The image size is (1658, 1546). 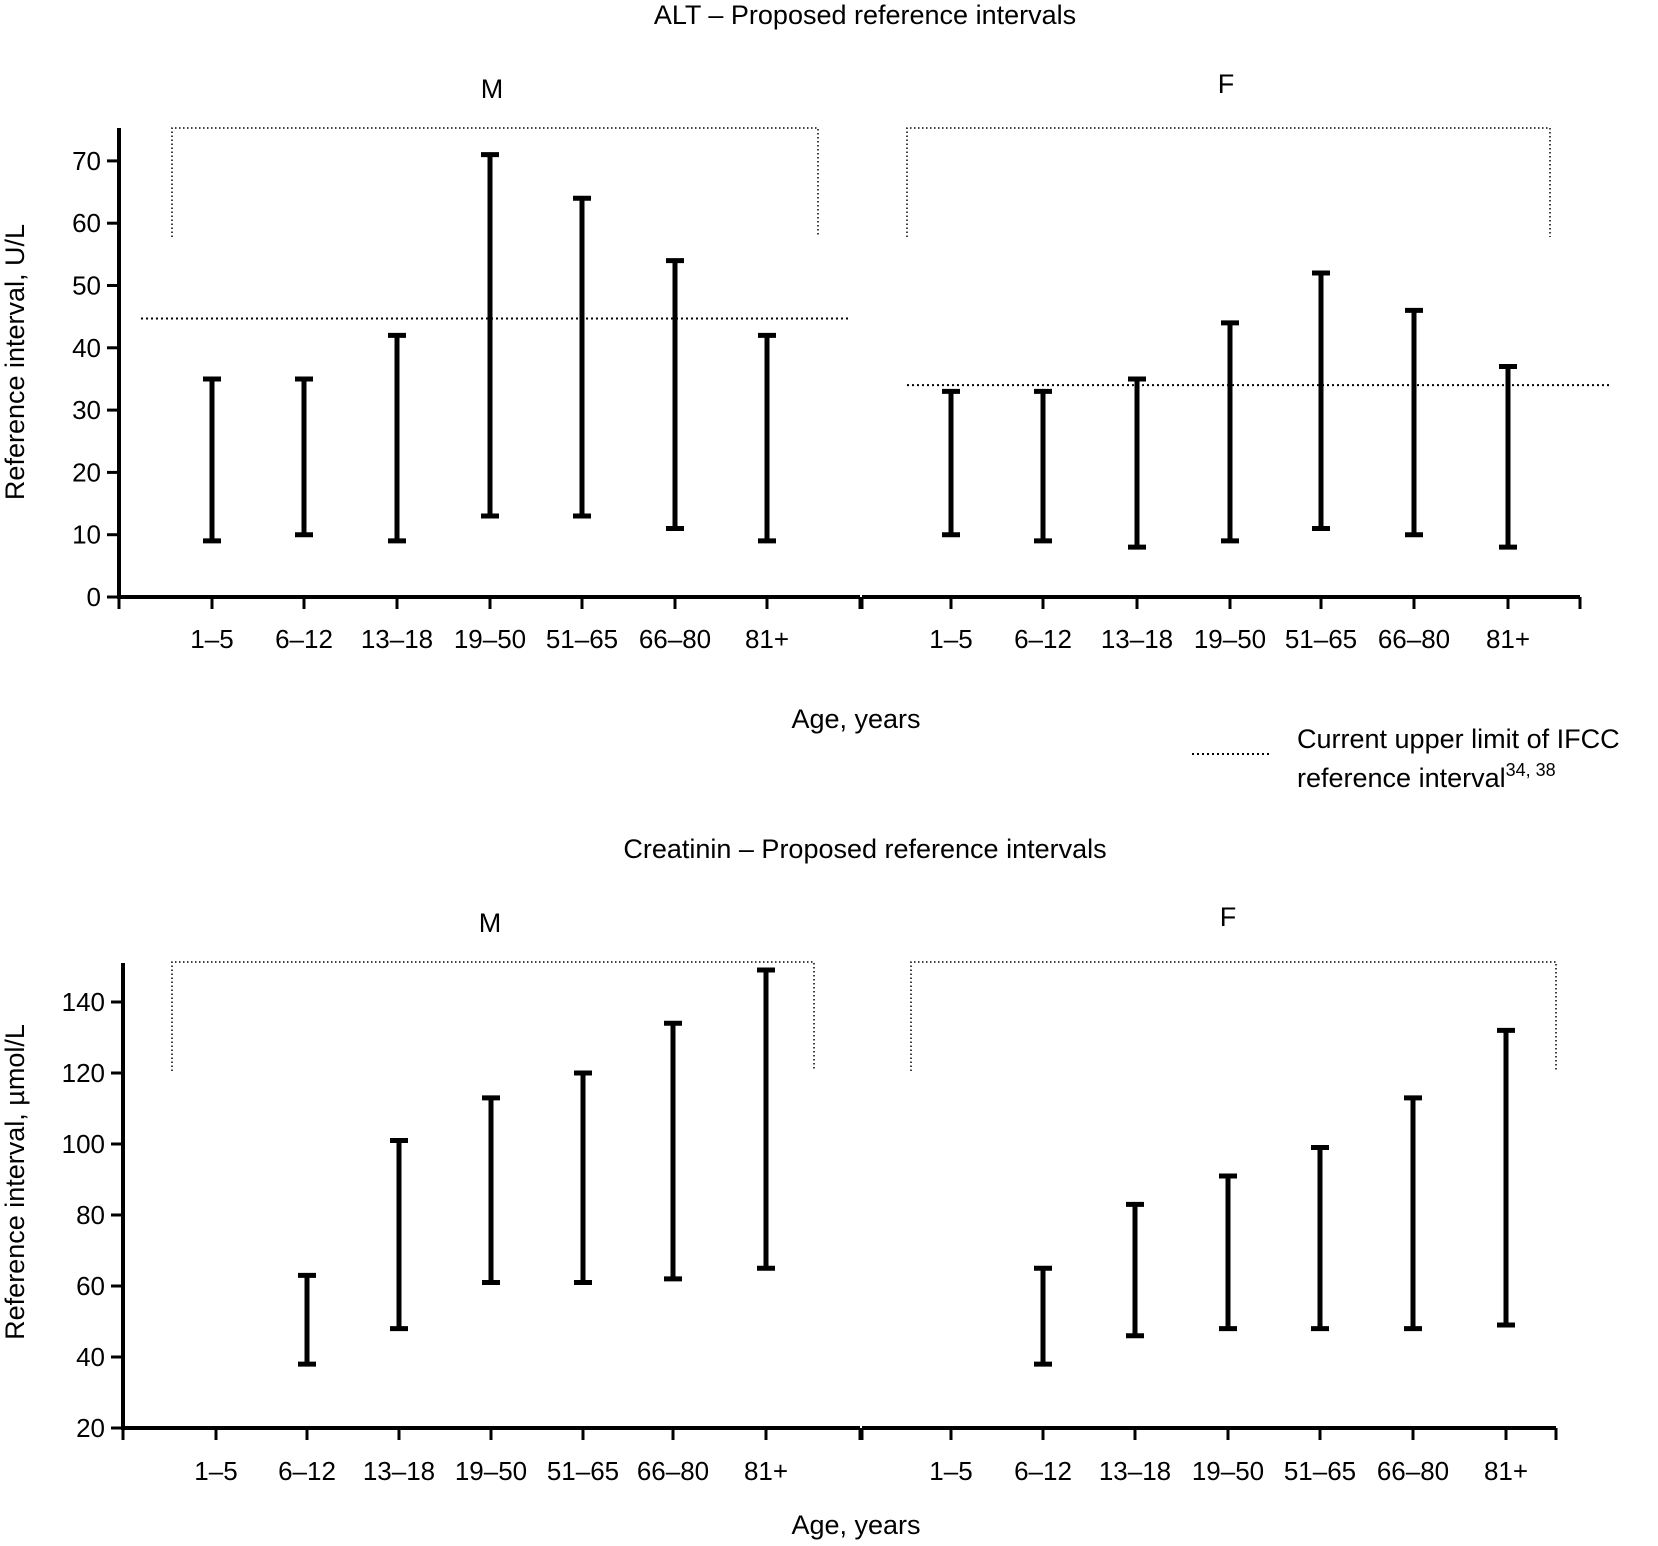 I want to click on reference-lines, so click(x=876, y=352).